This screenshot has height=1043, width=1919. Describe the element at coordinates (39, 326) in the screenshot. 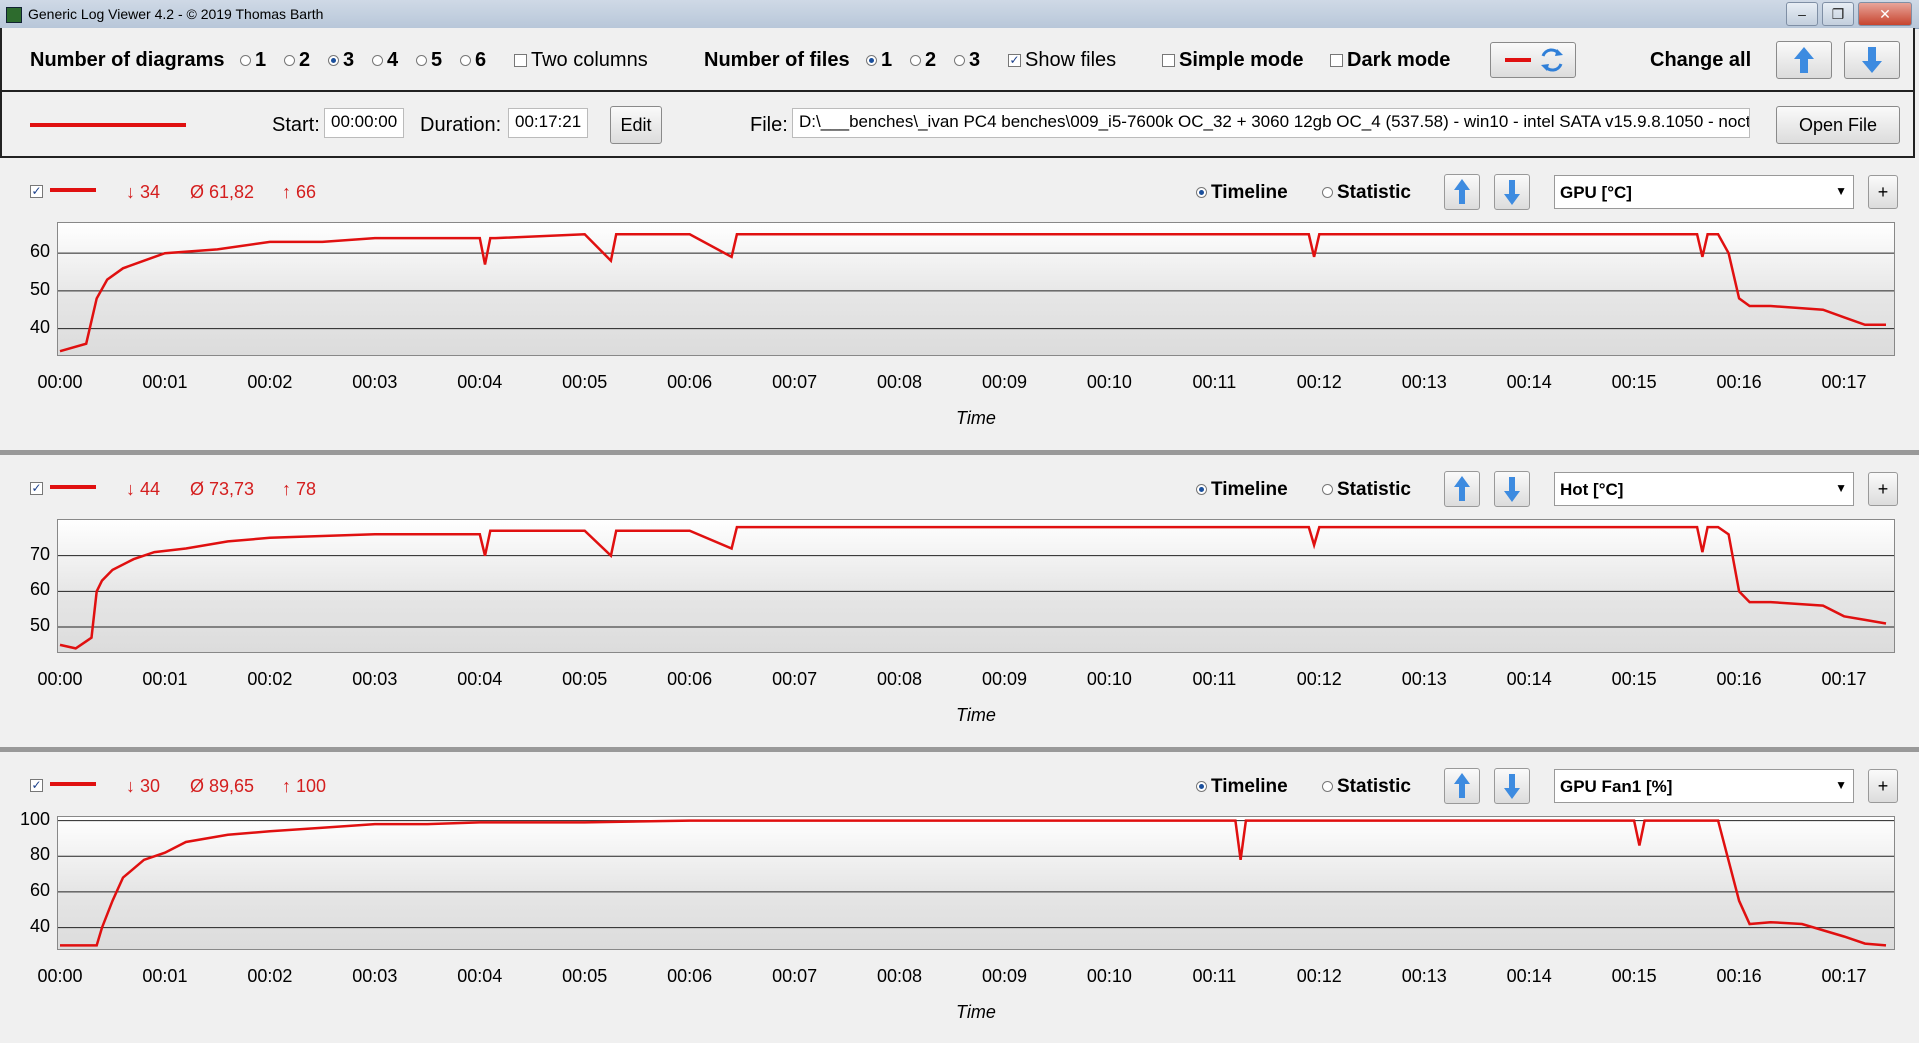

I see `y-tick-label: 40` at that location.